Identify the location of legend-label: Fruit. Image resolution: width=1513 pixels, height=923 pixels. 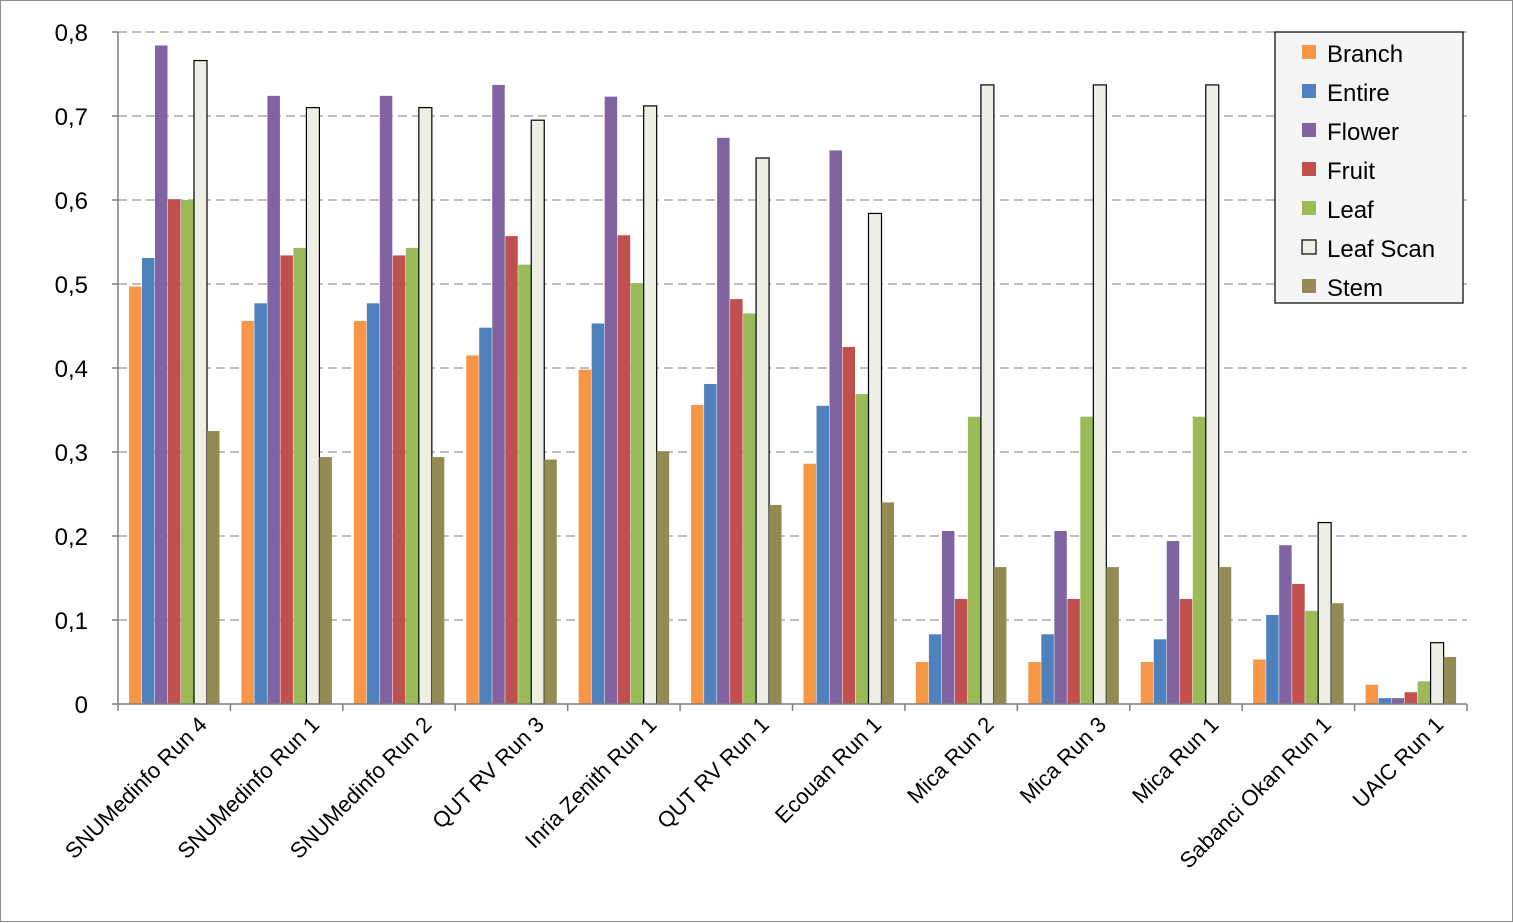
(1351, 171).